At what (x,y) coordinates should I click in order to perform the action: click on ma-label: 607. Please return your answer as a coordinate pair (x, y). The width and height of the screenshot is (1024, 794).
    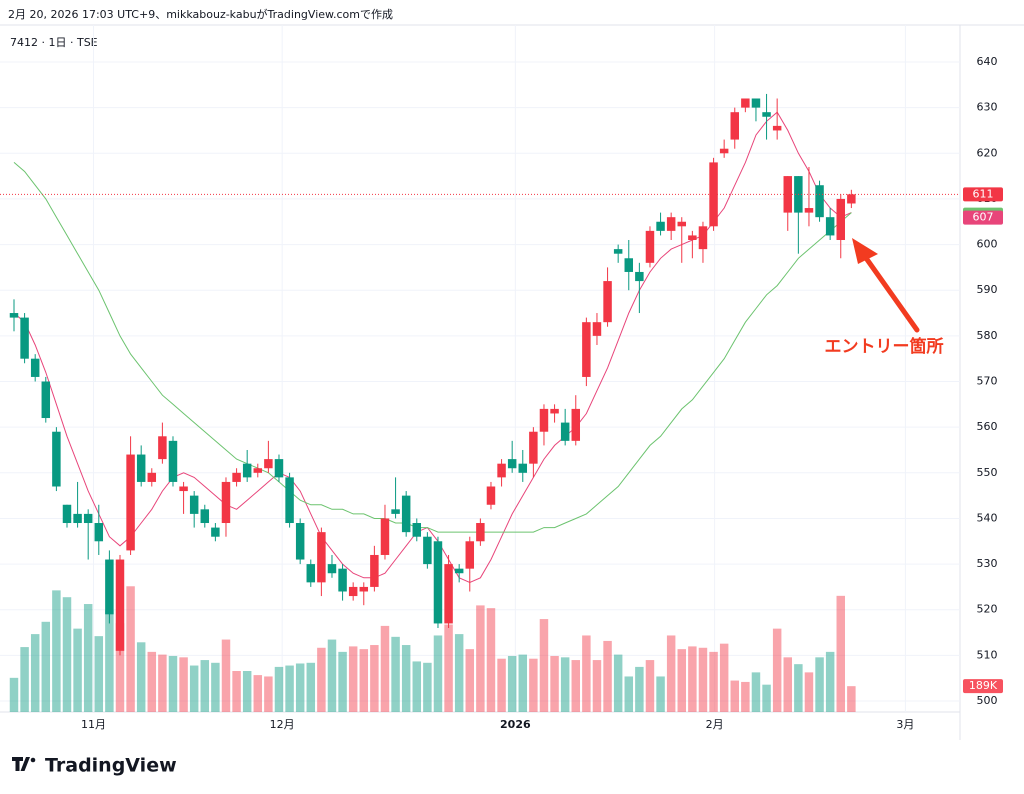
    Looking at the image, I should click on (983, 217).